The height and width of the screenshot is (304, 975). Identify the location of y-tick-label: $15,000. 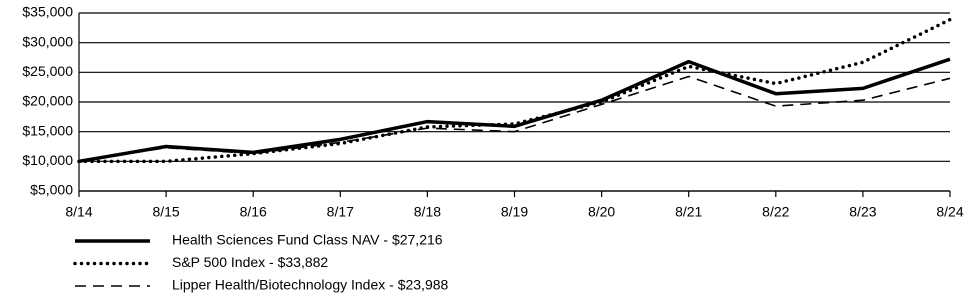
(47, 130).